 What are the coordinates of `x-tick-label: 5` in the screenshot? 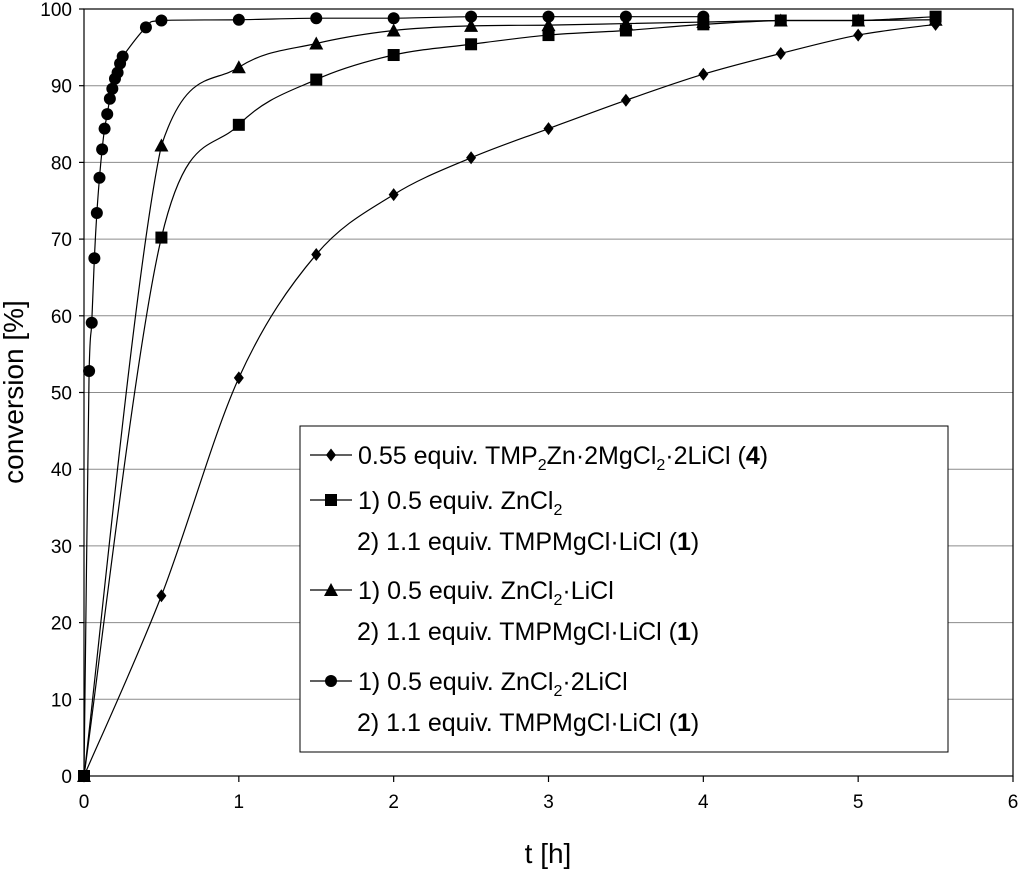 It's located at (858, 802).